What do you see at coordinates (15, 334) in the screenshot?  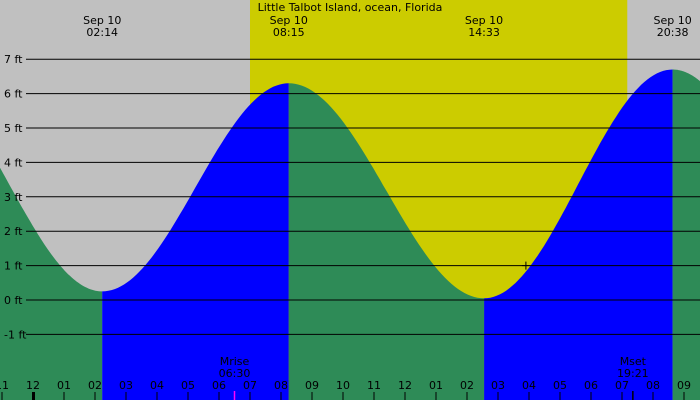 I see `y-tick-label: -1 ft` at bounding box center [15, 334].